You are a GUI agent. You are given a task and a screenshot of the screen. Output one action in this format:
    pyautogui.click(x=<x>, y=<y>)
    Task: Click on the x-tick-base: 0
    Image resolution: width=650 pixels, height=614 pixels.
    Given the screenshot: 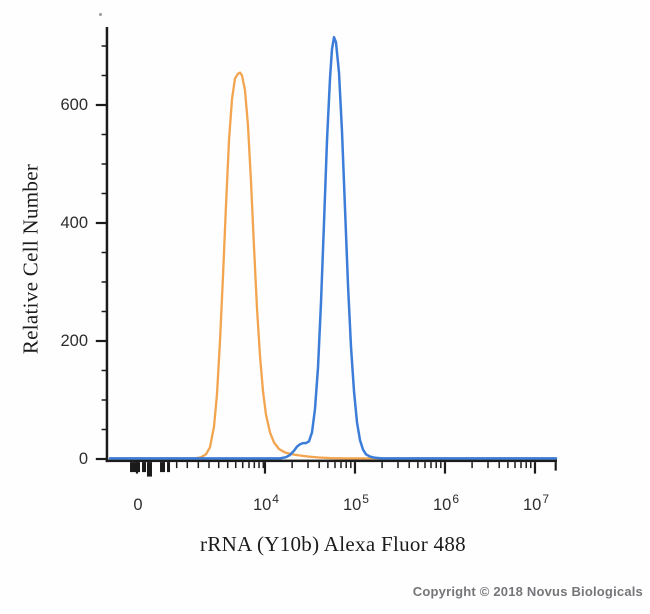 What is the action you would take?
    pyautogui.click(x=138, y=505)
    